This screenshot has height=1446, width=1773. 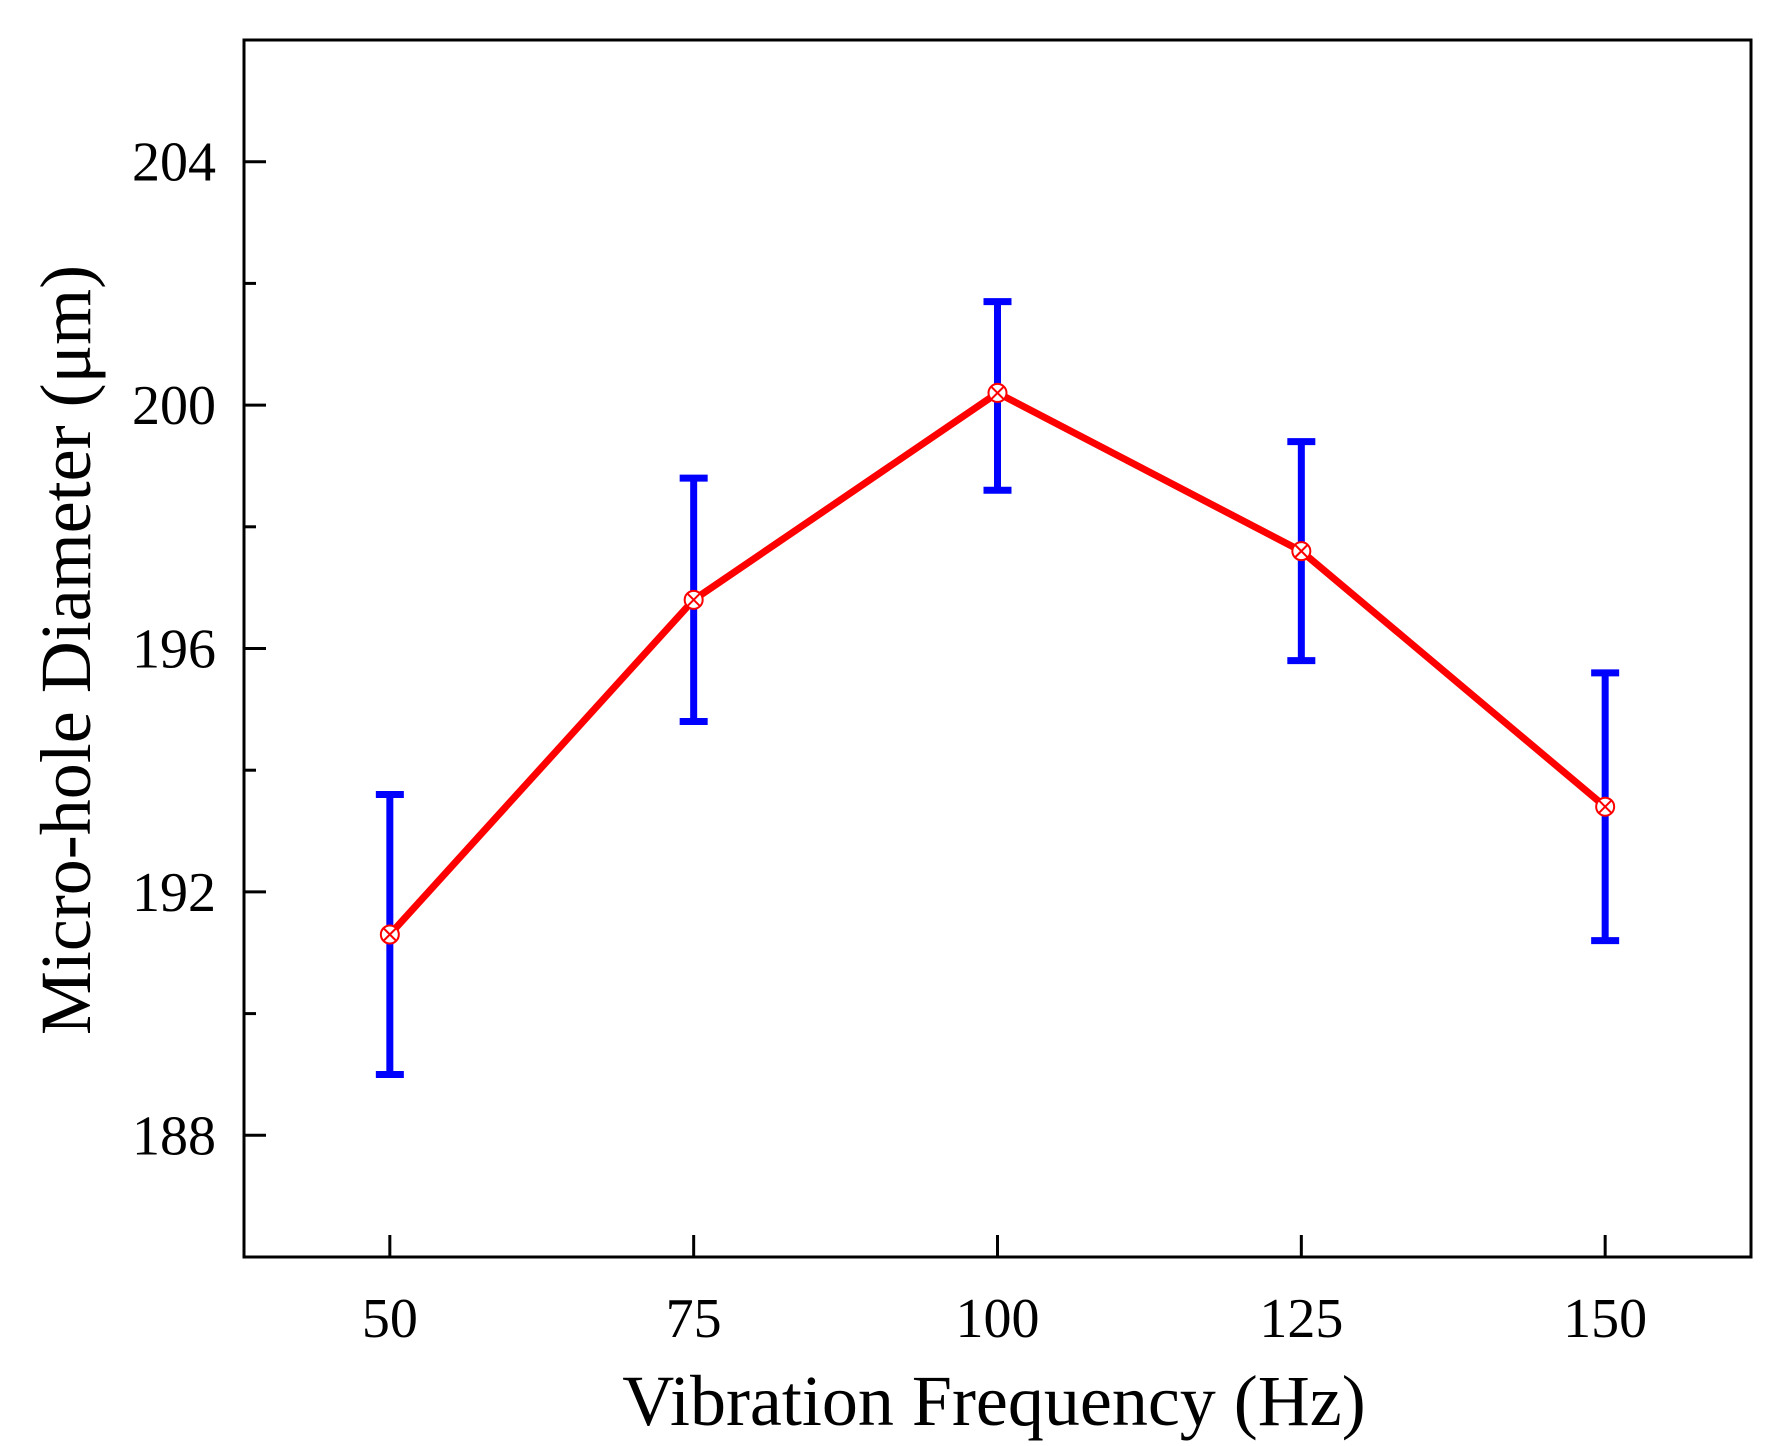 What do you see at coordinates (1605, 1319) in the screenshot?
I see `x-tick-label: 150` at bounding box center [1605, 1319].